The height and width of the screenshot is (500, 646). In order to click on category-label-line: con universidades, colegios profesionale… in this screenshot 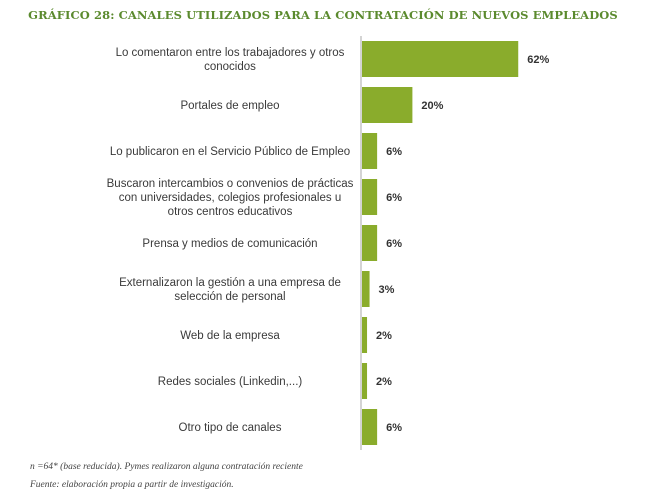, I will do `click(230, 198)`.